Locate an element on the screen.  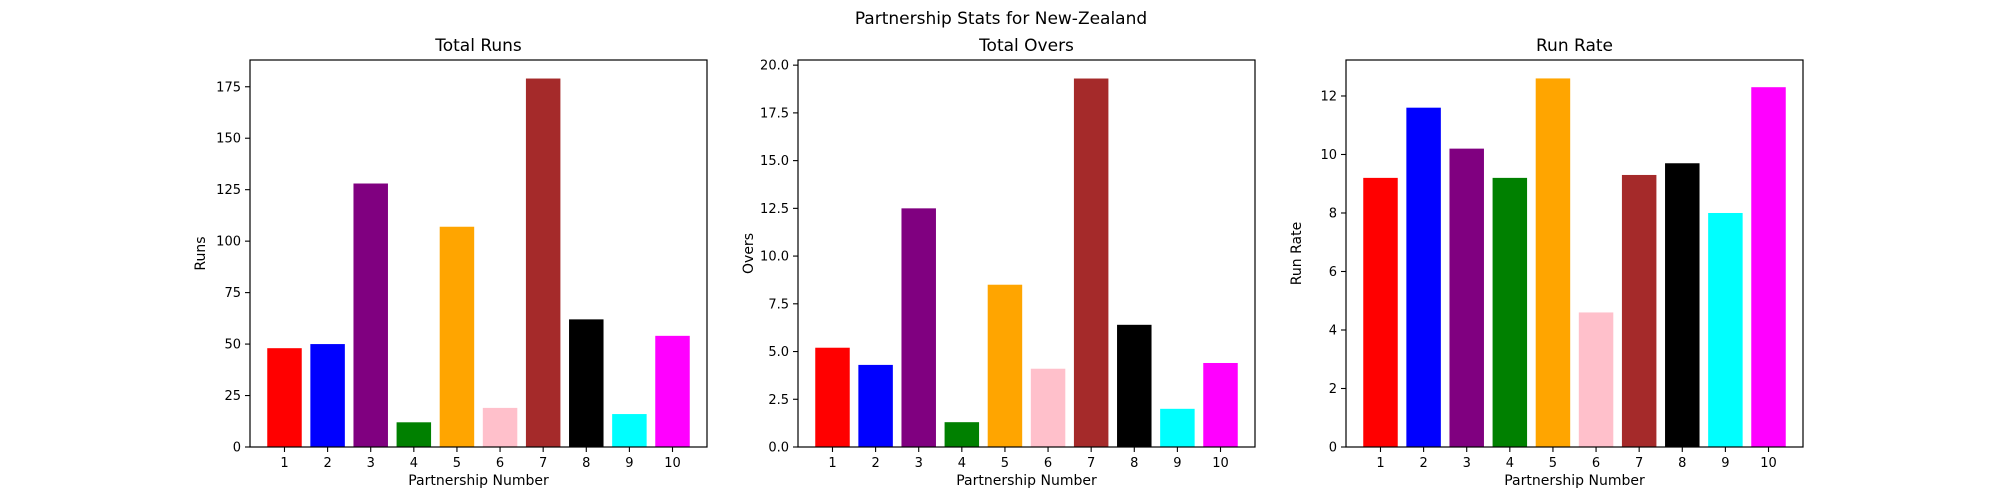
y-tick-label: 10.0 is located at coordinates (774, 257).